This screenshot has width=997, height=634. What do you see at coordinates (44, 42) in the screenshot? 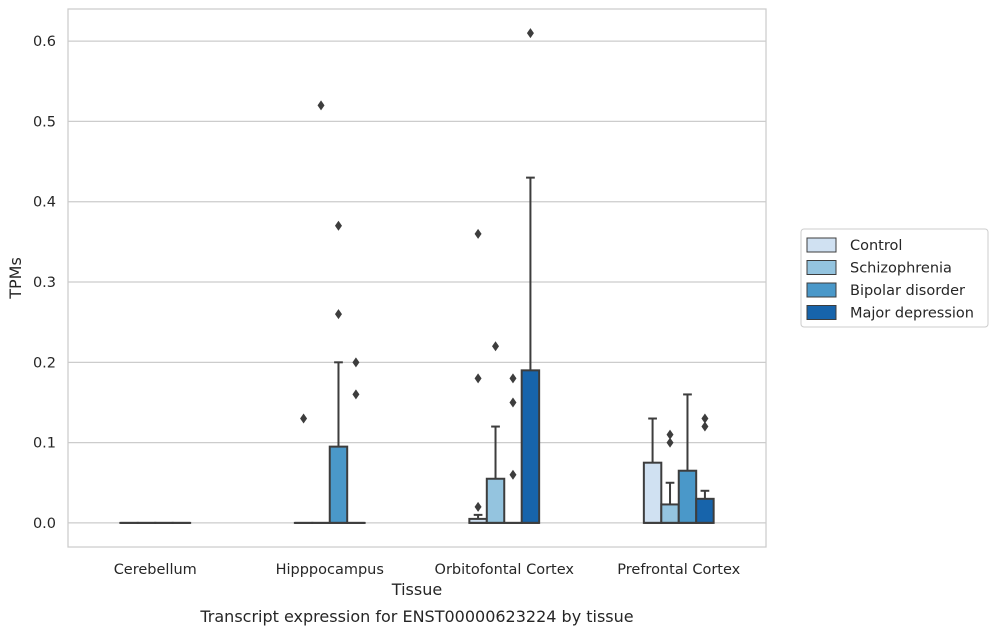
I see `y-tick-label: 0.6` at bounding box center [44, 42].